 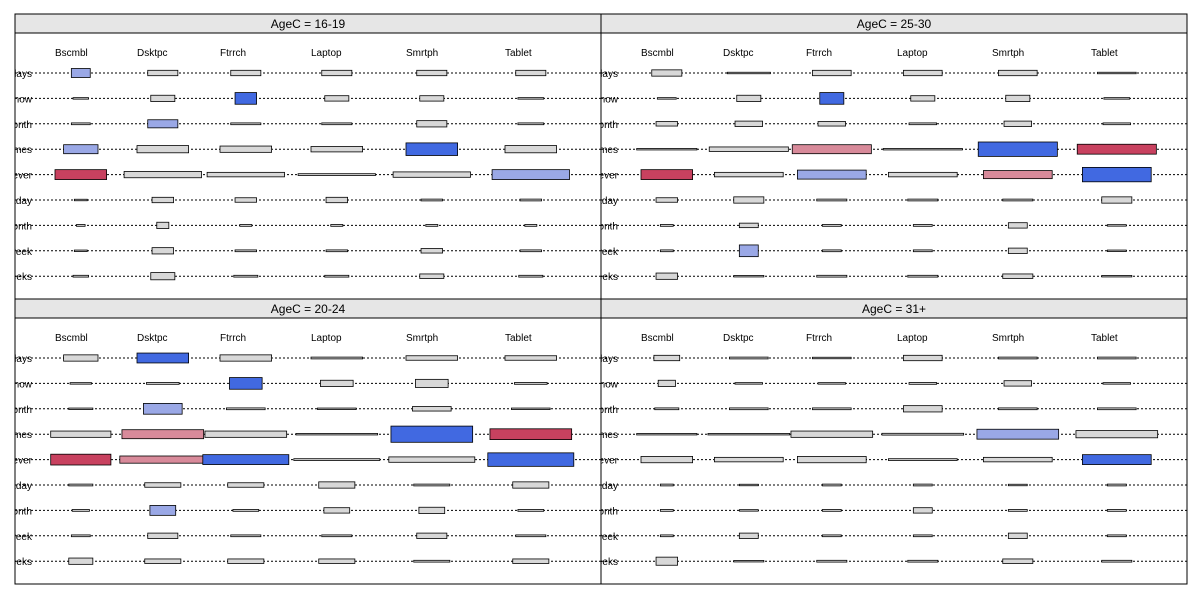 I want to click on panel-title: AgeC = 25-30, so click(x=894, y=24).